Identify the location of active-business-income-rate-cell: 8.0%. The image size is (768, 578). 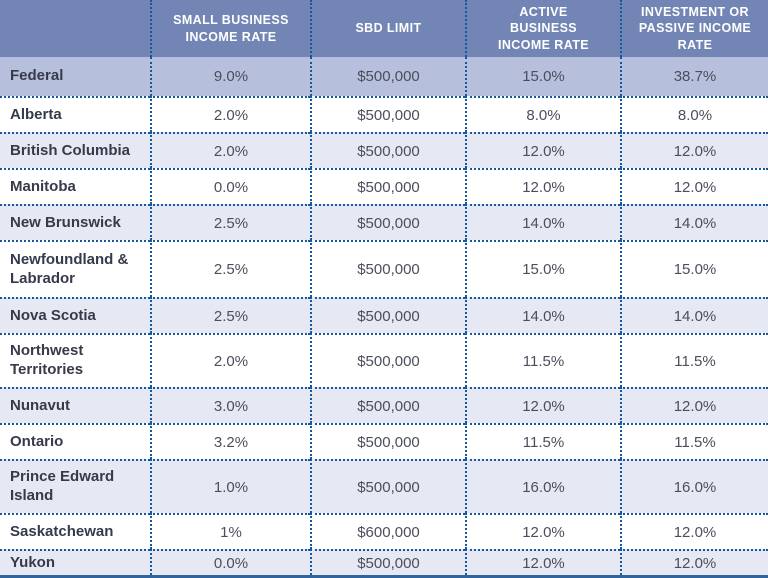
(542, 114).